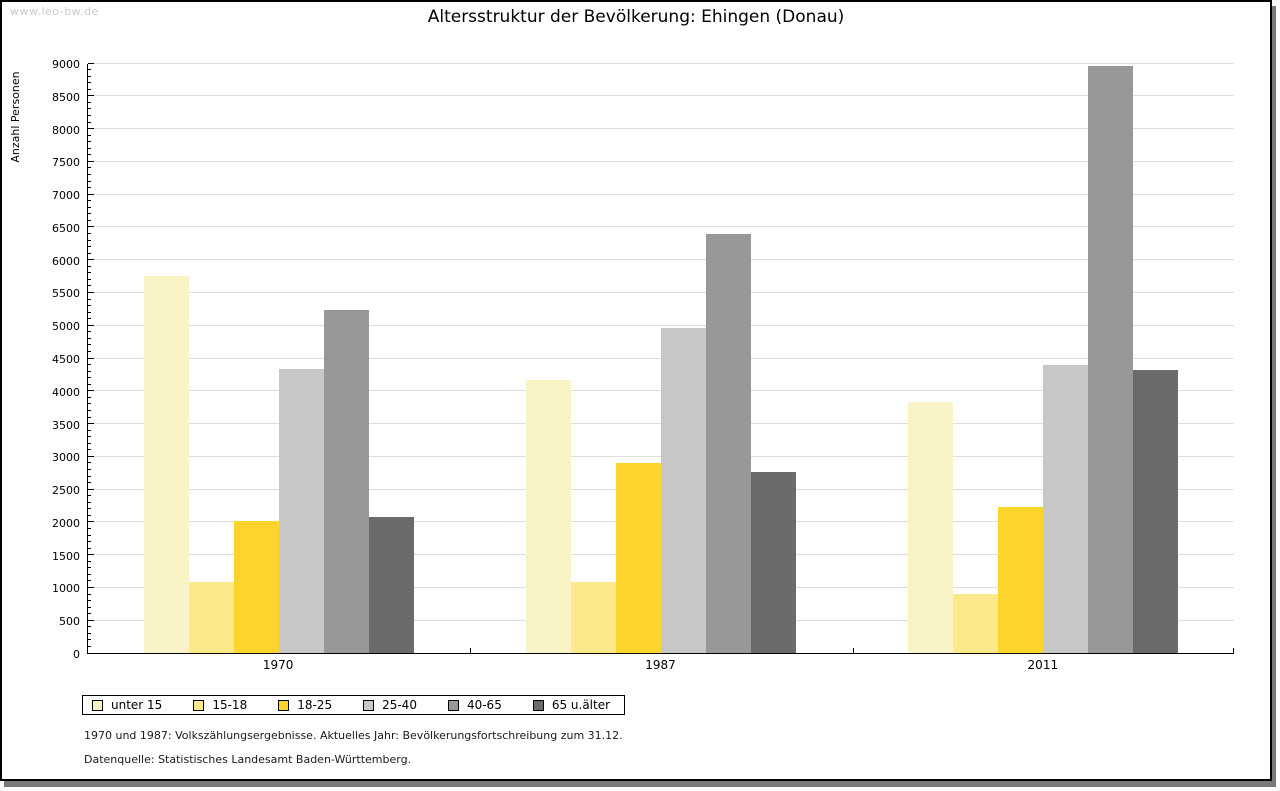  Describe the element at coordinates (66, 425) in the screenshot. I see `y-tick-label-3500: 3500` at that location.